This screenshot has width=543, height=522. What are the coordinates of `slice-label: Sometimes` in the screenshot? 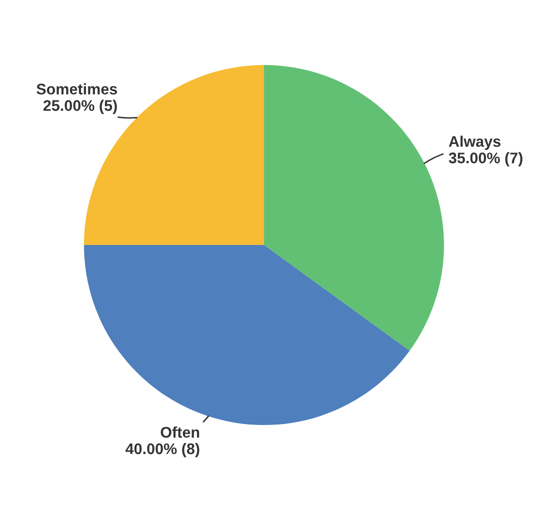 It's located at (77, 88).